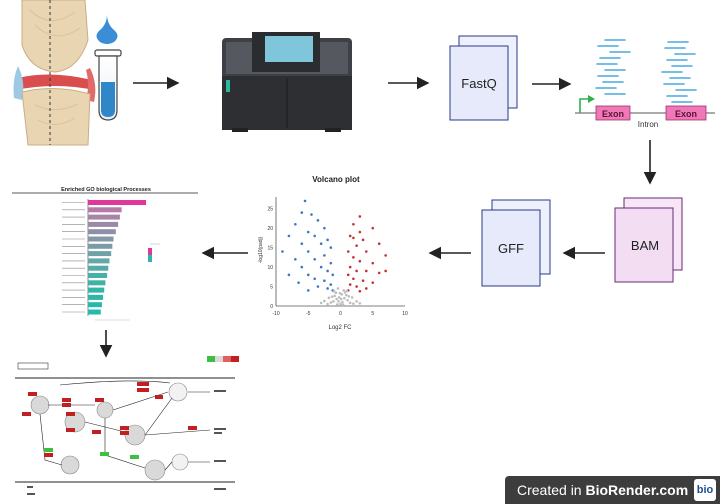 Image resolution: width=720 pixels, height=504 pixels. What do you see at coordinates (275, 314) in the screenshot?
I see `volcano-x-tick-label: -10` at bounding box center [275, 314].